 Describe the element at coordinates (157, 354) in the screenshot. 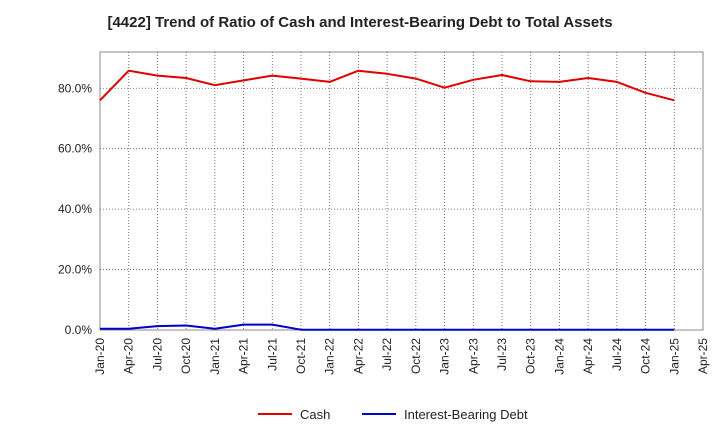

I see `x-tick-label: Jul-20` at that location.